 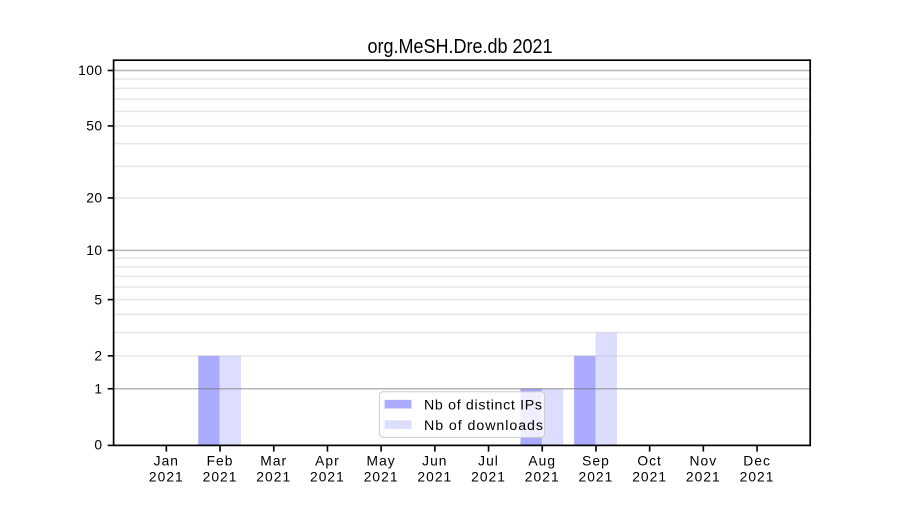 I want to click on svg-text: 10, so click(x=94, y=250).